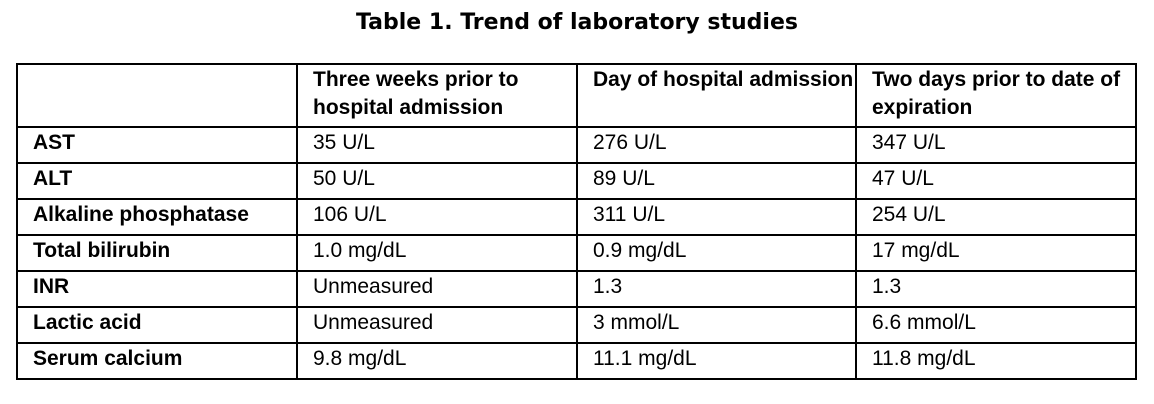 This screenshot has width=1154, height=404. What do you see at coordinates (716, 325) in the screenshot?
I see `table-cell: 3 mmol/L` at bounding box center [716, 325].